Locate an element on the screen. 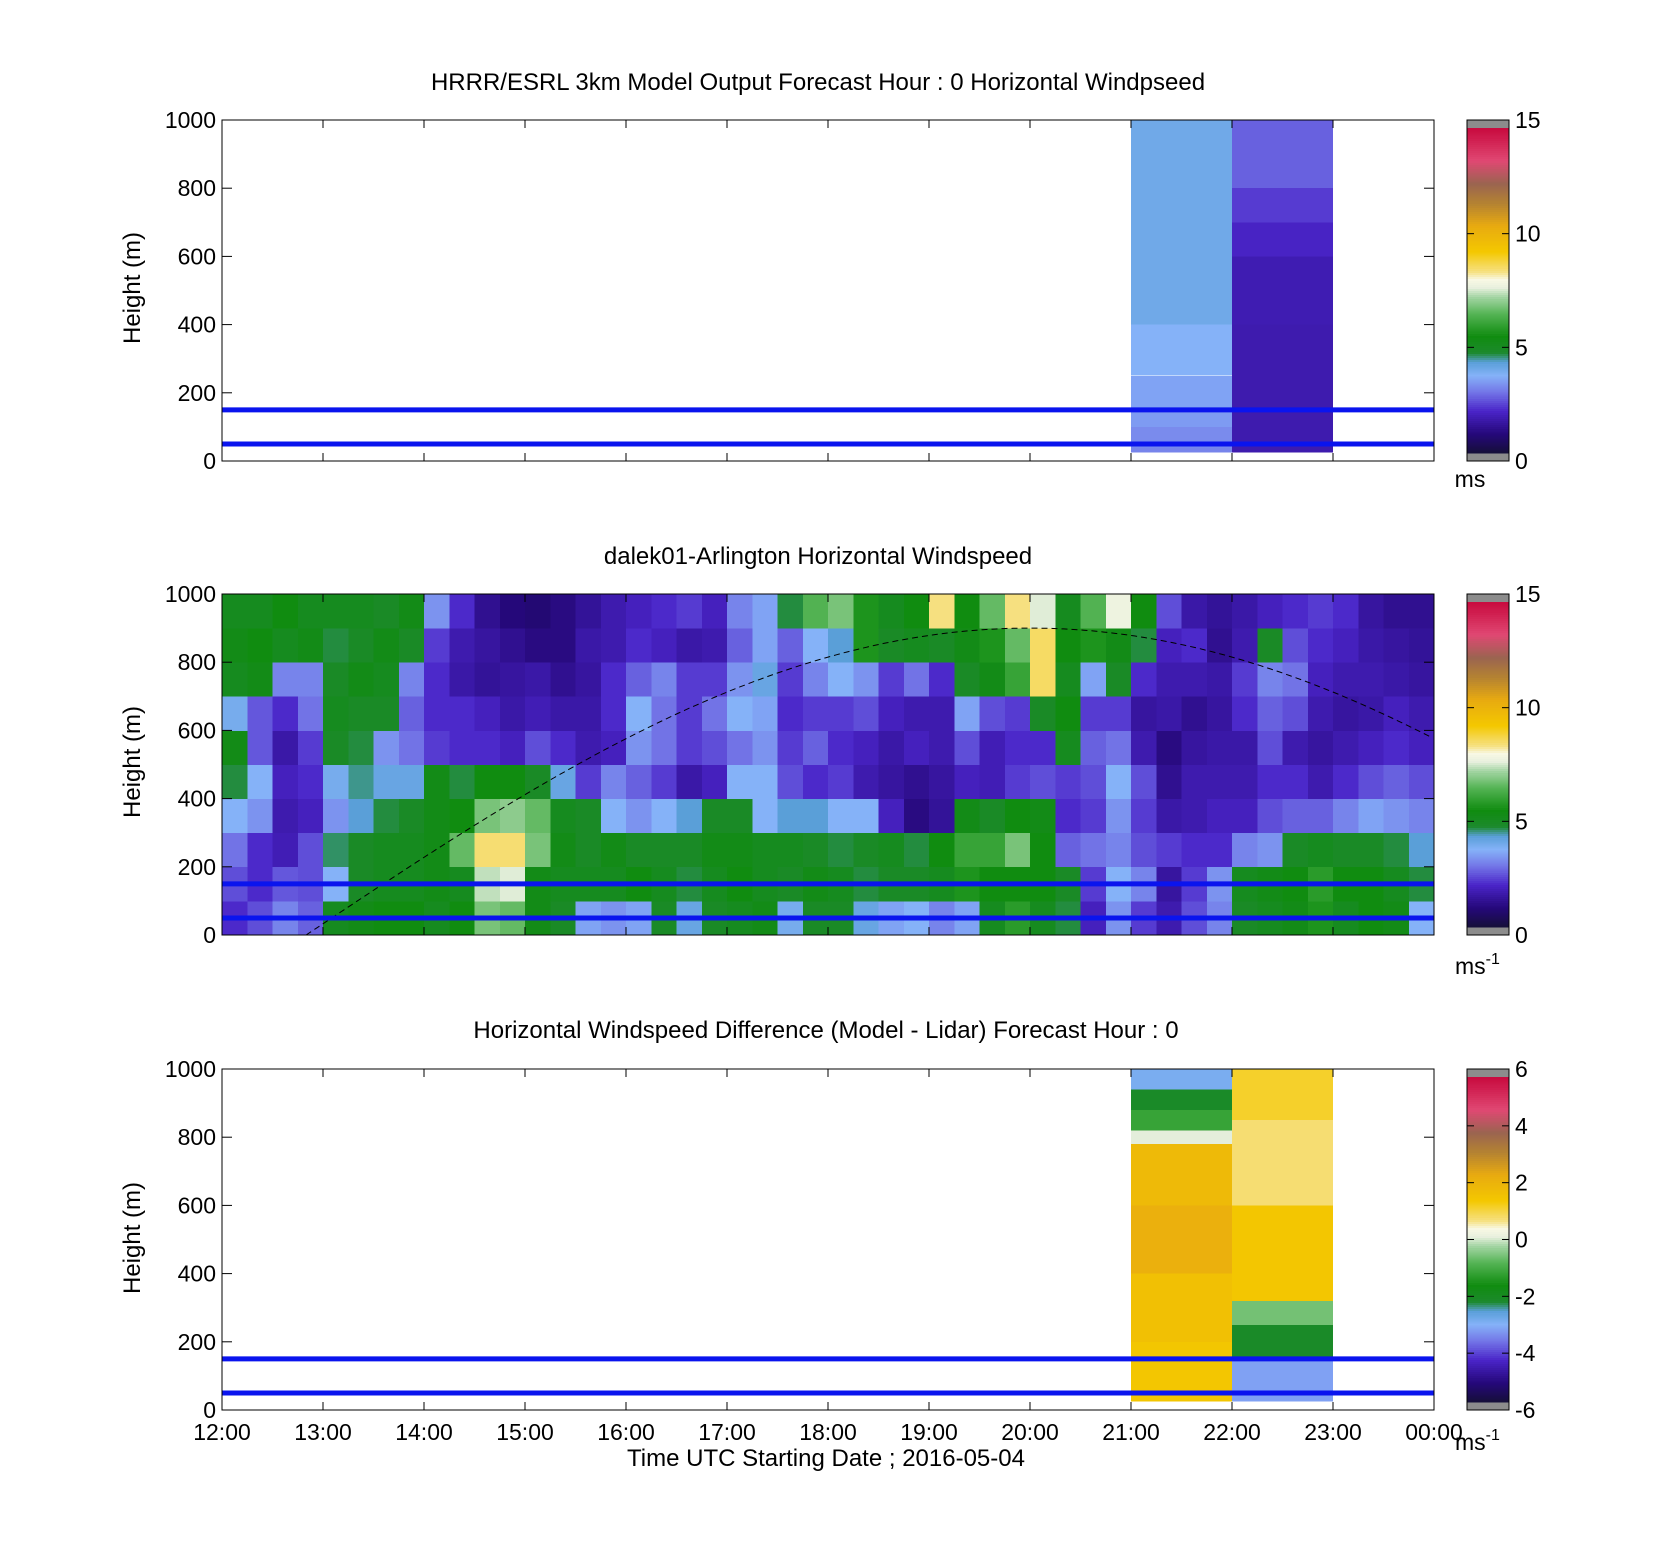  colorbar-tick-label: -2 is located at coordinates (1525, 1296).